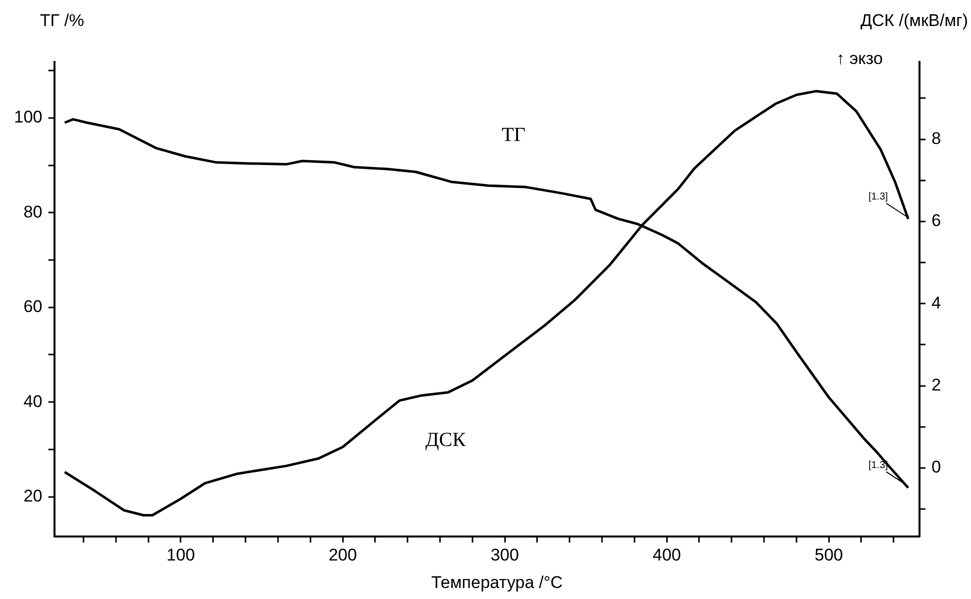 The height and width of the screenshot is (599, 971). I want to click on y-tick-label: 80, so click(32, 212).